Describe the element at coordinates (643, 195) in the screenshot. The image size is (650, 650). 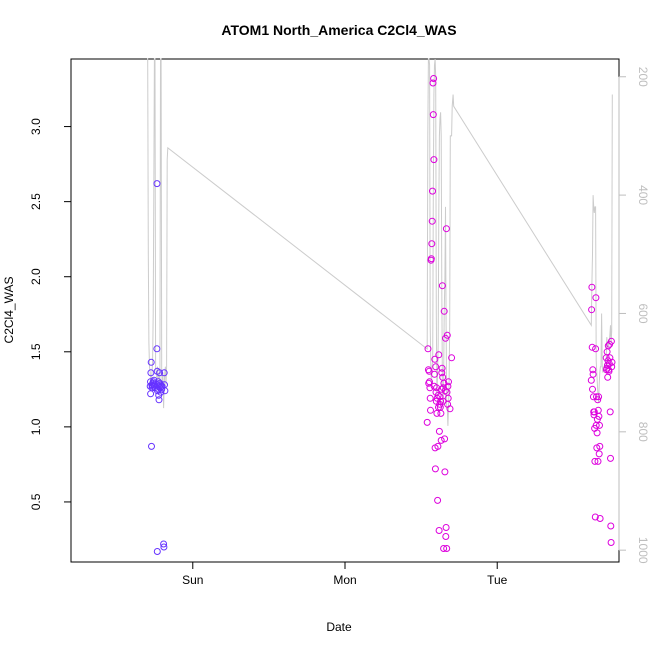
I see `right-tick-label: 400` at that location.